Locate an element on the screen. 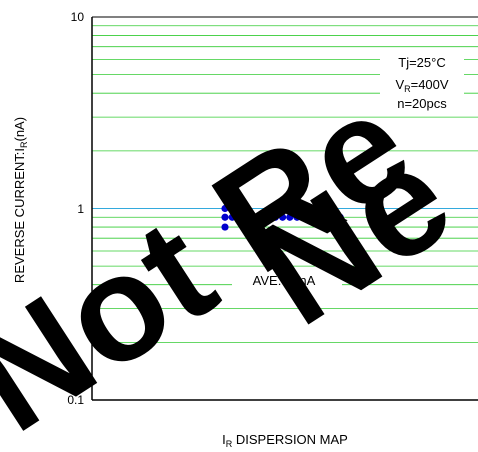  x-axis-label: IR DISPERSION MAP is located at coordinates (285, 440).